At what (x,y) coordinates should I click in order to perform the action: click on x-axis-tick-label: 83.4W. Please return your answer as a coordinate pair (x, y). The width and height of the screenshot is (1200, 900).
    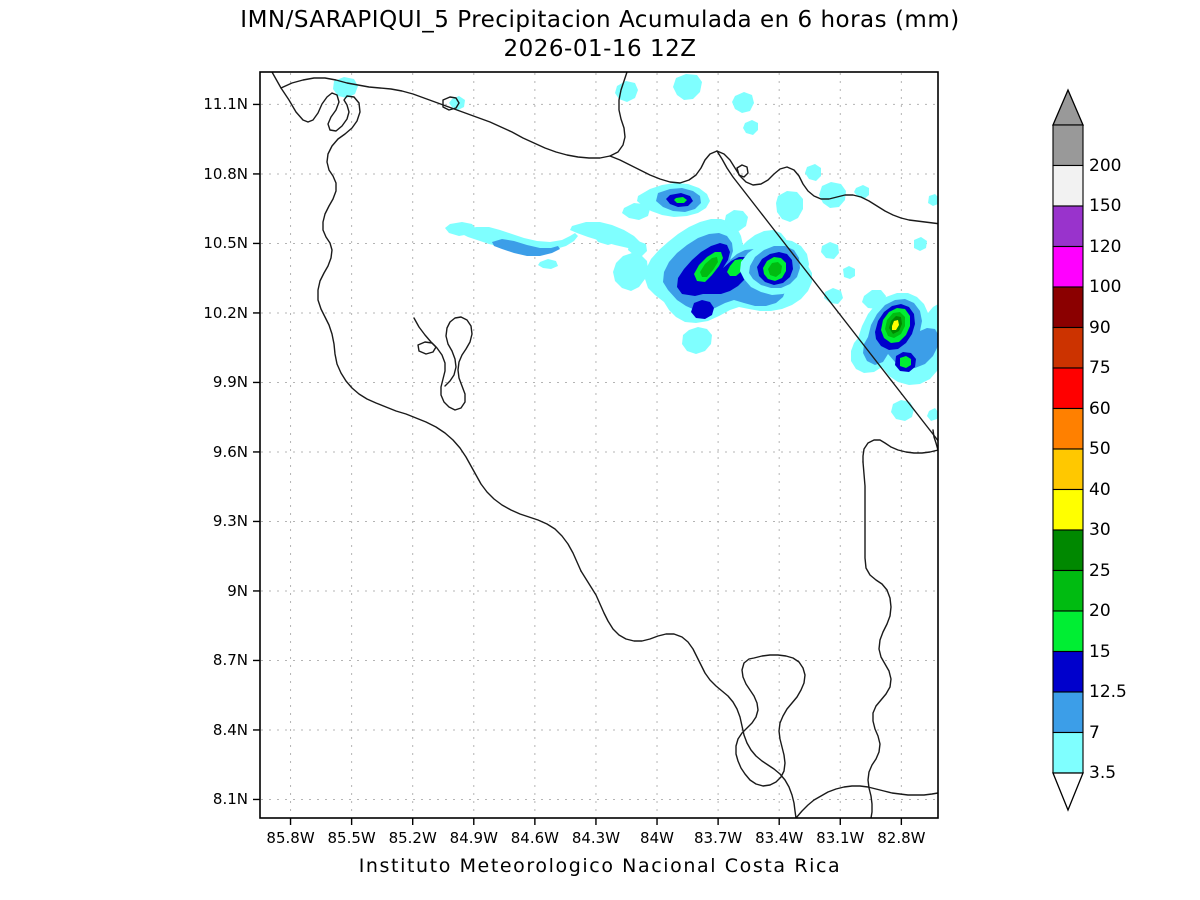
    Looking at the image, I should click on (779, 838).